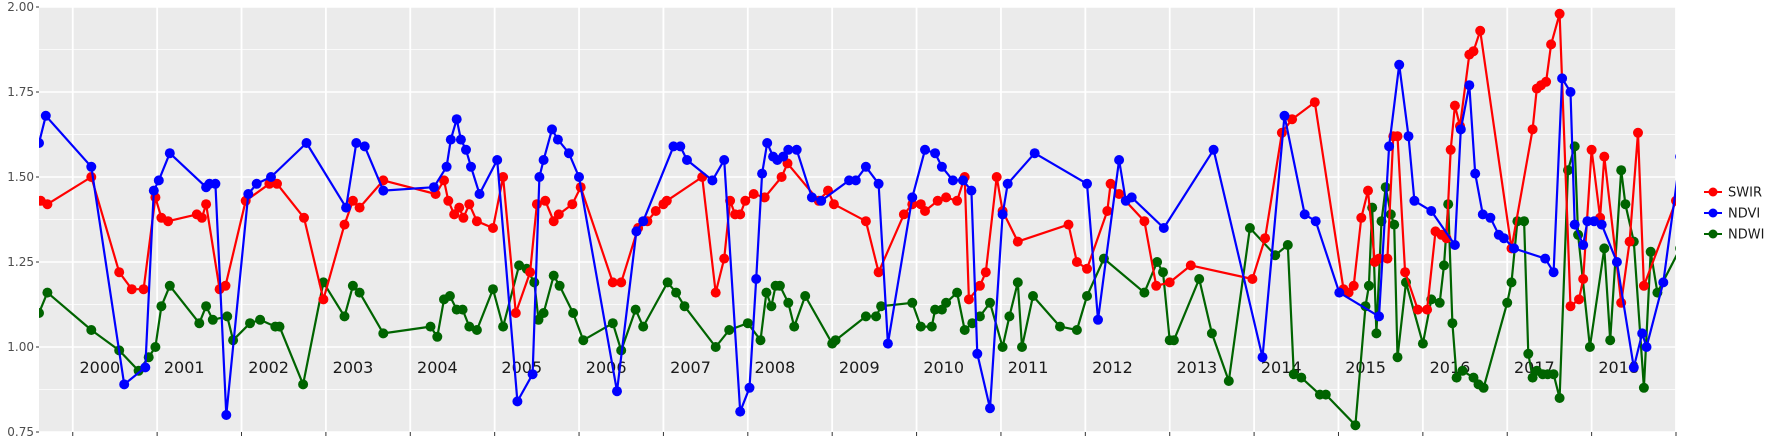 The width and height of the screenshot is (1773, 446). Describe the element at coordinates (1196, 367) in the screenshot. I see `year-label: 2013` at that location.